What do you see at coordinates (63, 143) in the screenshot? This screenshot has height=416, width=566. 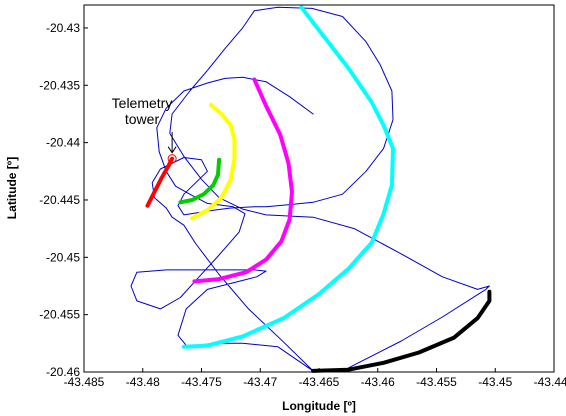 I see `y-tick-label: -20.44` at bounding box center [63, 143].